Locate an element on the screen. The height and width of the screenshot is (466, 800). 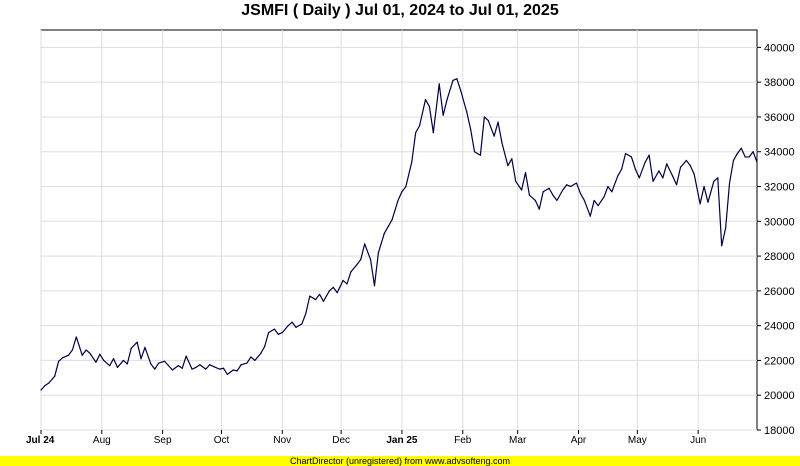
x-tick-label: Dec is located at coordinates (341, 440).